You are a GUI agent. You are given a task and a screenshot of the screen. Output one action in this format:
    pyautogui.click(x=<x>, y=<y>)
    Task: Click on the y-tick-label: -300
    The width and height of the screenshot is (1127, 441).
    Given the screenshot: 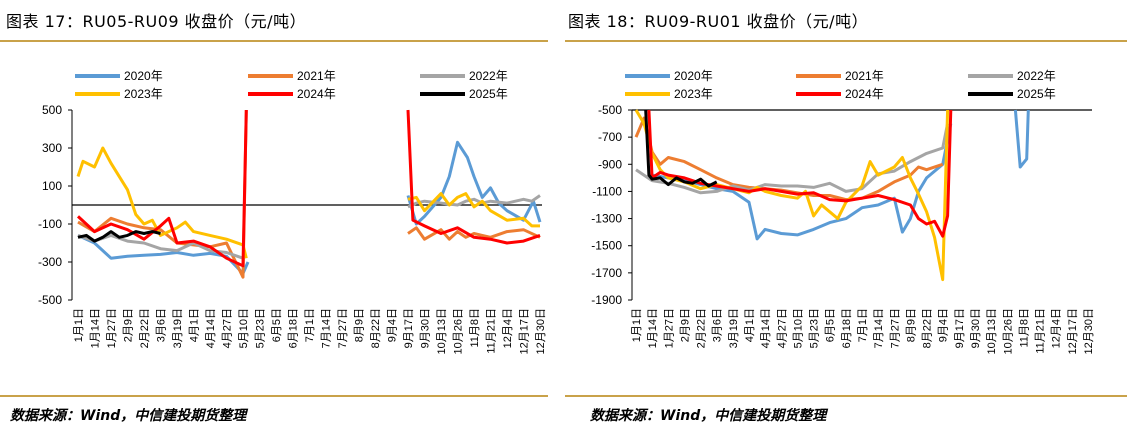 What is the action you would take?
    pyautogui.click(x=50, y=262)
    